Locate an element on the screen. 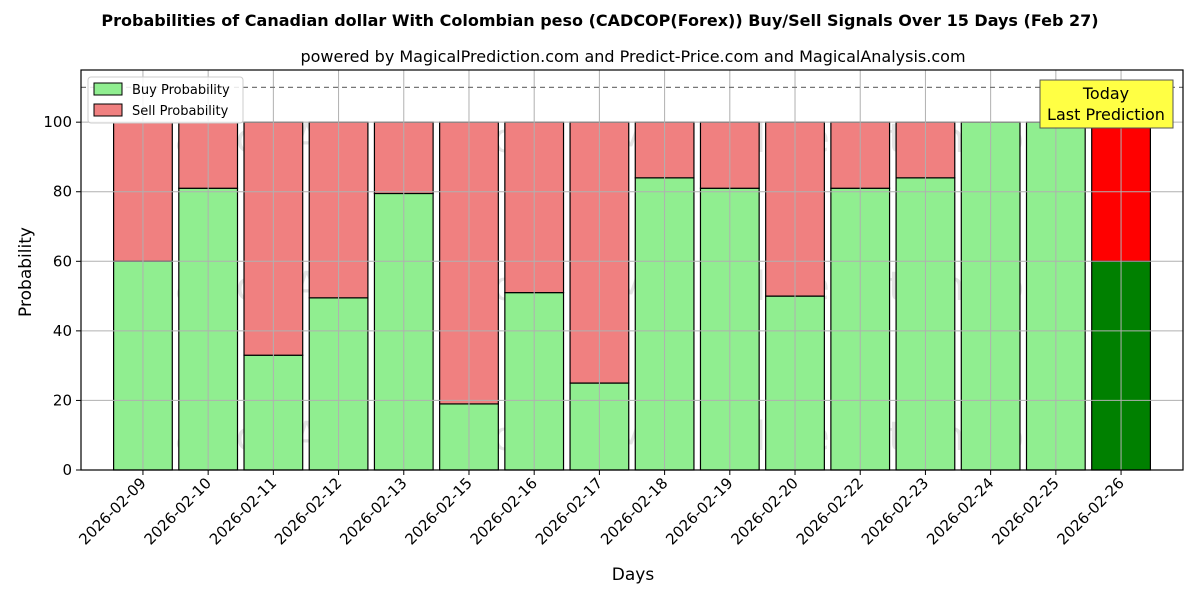  y-tick-label: 0 is located at coordinates (67, 470).